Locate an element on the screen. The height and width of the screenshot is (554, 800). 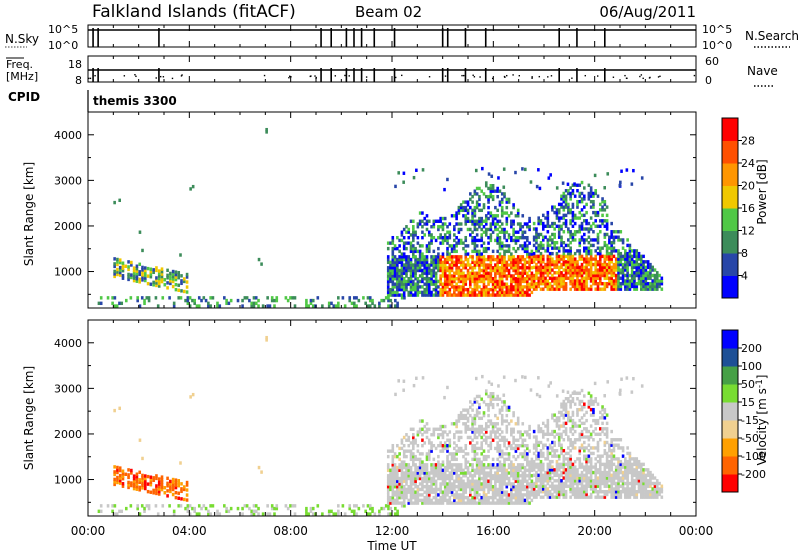
station-title: Falkland Islands (fitACF) is located at coordinates (194, 12).